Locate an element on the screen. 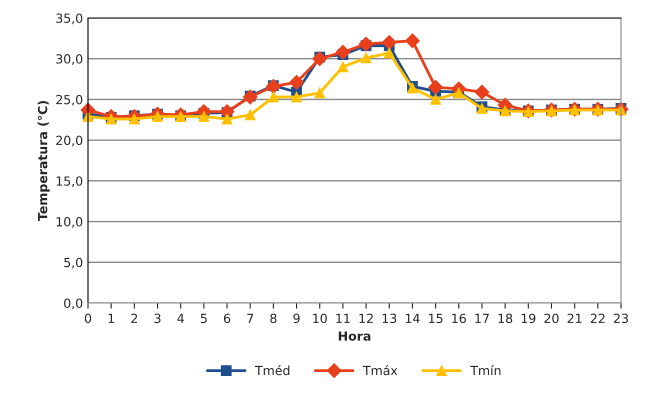  x-tick-label: 20 is located at coordinates (551, 319).